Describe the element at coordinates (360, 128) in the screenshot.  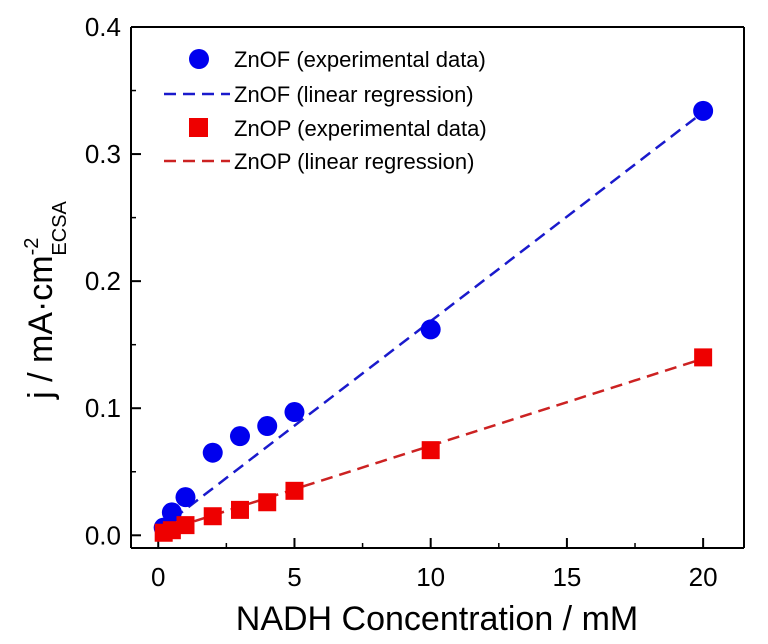
I see `legend-label-znop-experimental: ZnOP (experimental data)` at that location.